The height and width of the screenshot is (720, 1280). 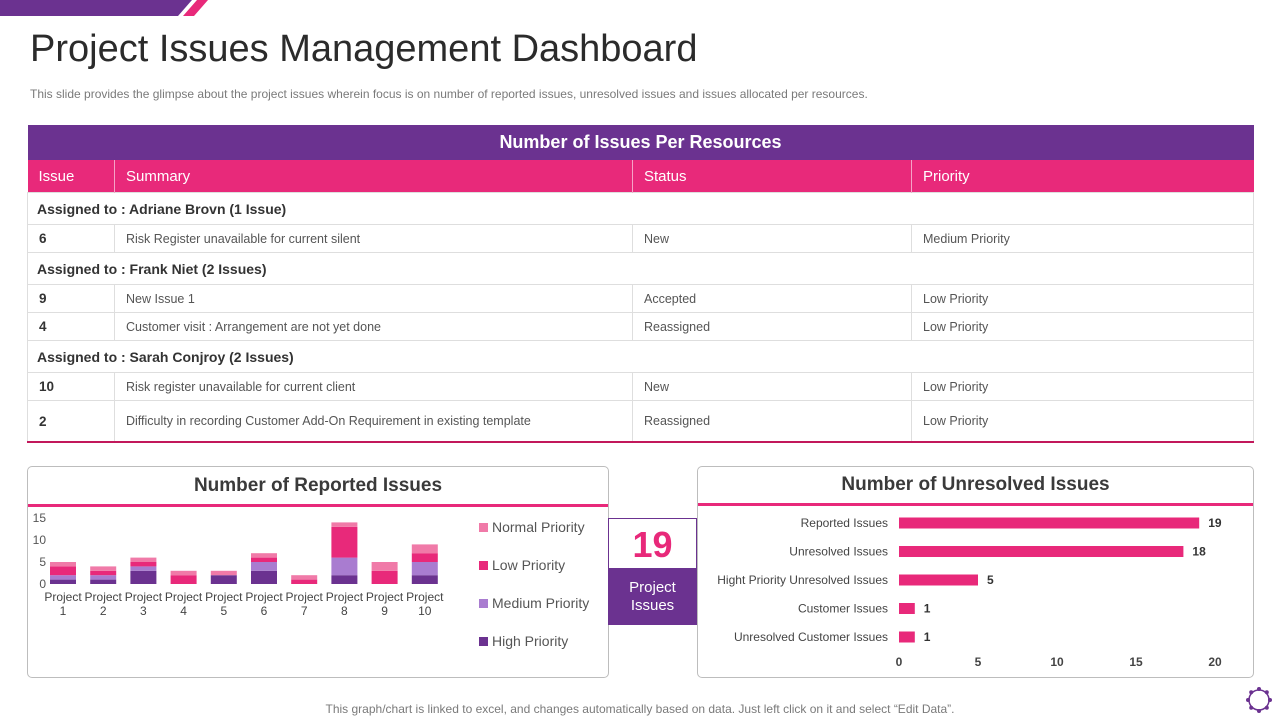 I want to click on corner-accent, so click(x=104, y=8).